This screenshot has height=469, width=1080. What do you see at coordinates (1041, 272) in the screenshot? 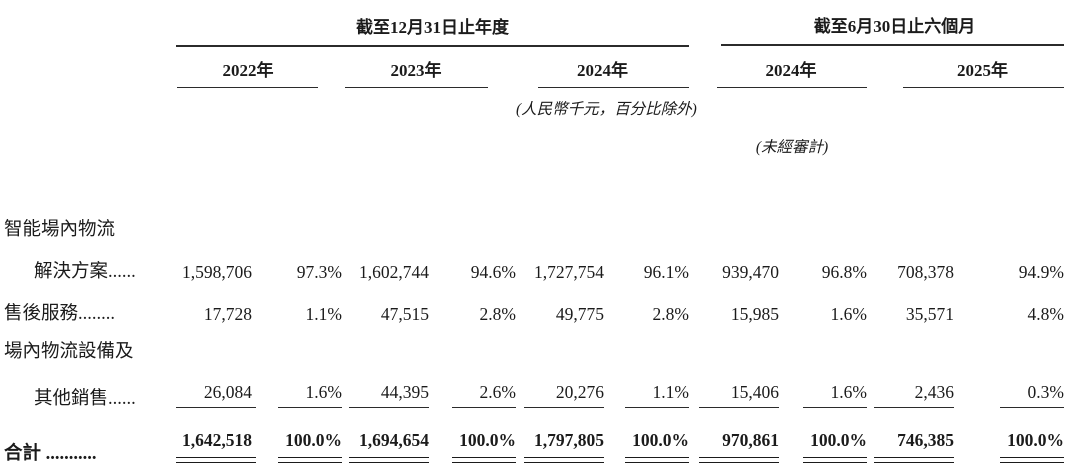
I see `value-cell: 94.9%` at bounding box center [1041, 272].